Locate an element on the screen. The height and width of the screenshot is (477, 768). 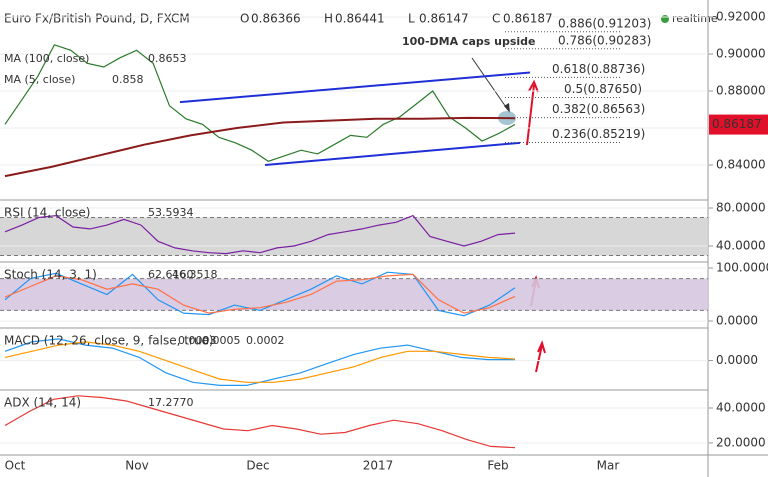
readout: 53.5934 is located at coordinates (171, 212).